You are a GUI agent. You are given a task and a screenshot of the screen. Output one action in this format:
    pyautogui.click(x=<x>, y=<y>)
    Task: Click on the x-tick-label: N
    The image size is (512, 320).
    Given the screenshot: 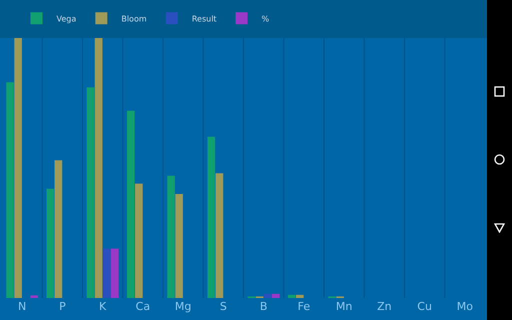 What is the action you would take?
    pyautogui.click(x=22, y=306)
    